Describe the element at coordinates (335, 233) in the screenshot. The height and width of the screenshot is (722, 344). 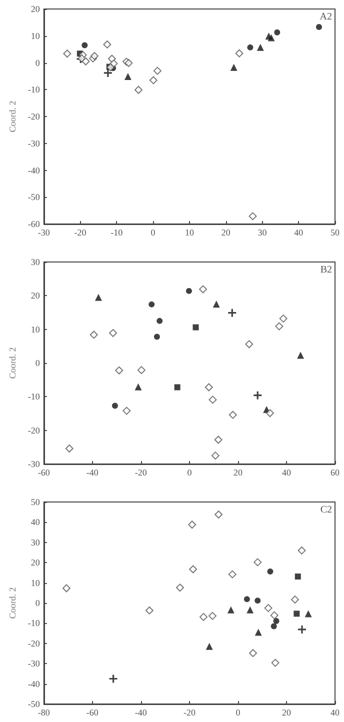
I see `x-tick-label: 50` at that location.